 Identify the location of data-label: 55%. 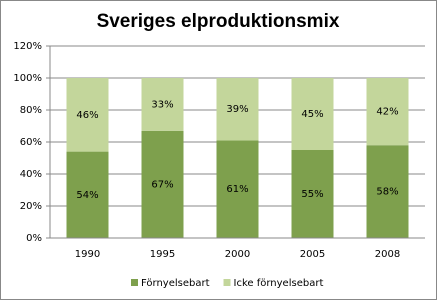
(312, 194).